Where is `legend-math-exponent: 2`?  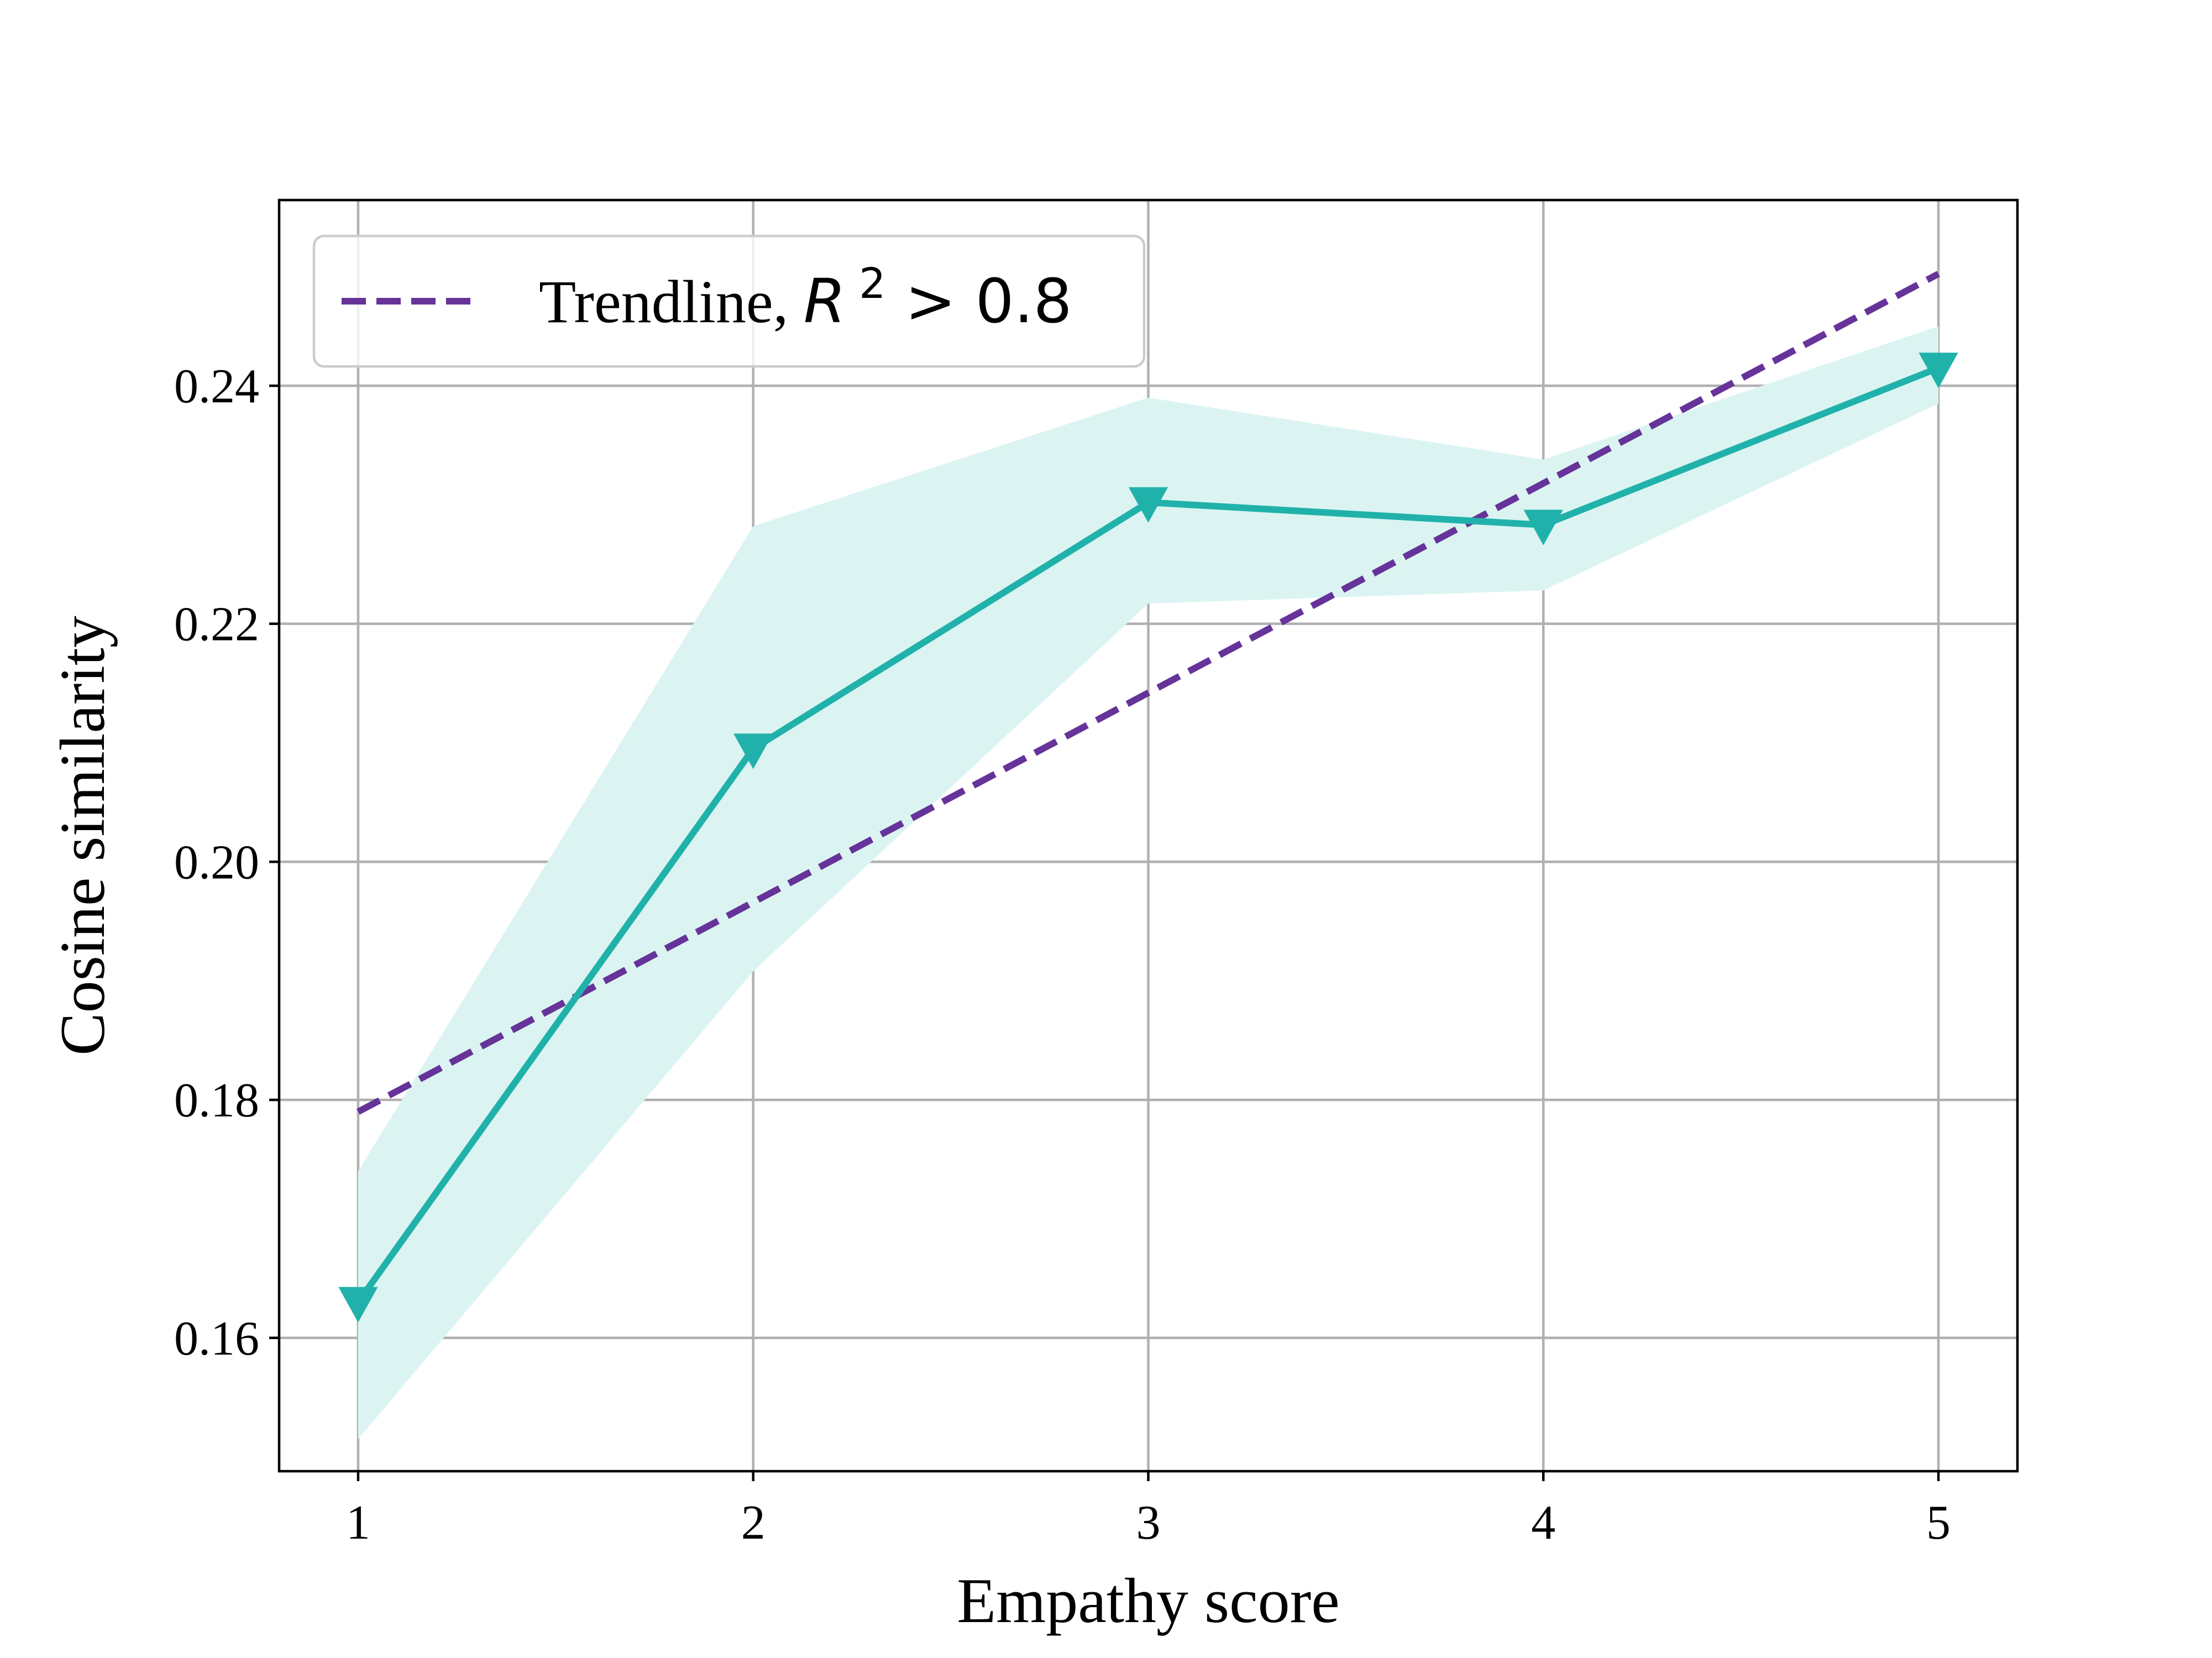
legend-math-exponent: 2 is located at coordinates (872, 283).